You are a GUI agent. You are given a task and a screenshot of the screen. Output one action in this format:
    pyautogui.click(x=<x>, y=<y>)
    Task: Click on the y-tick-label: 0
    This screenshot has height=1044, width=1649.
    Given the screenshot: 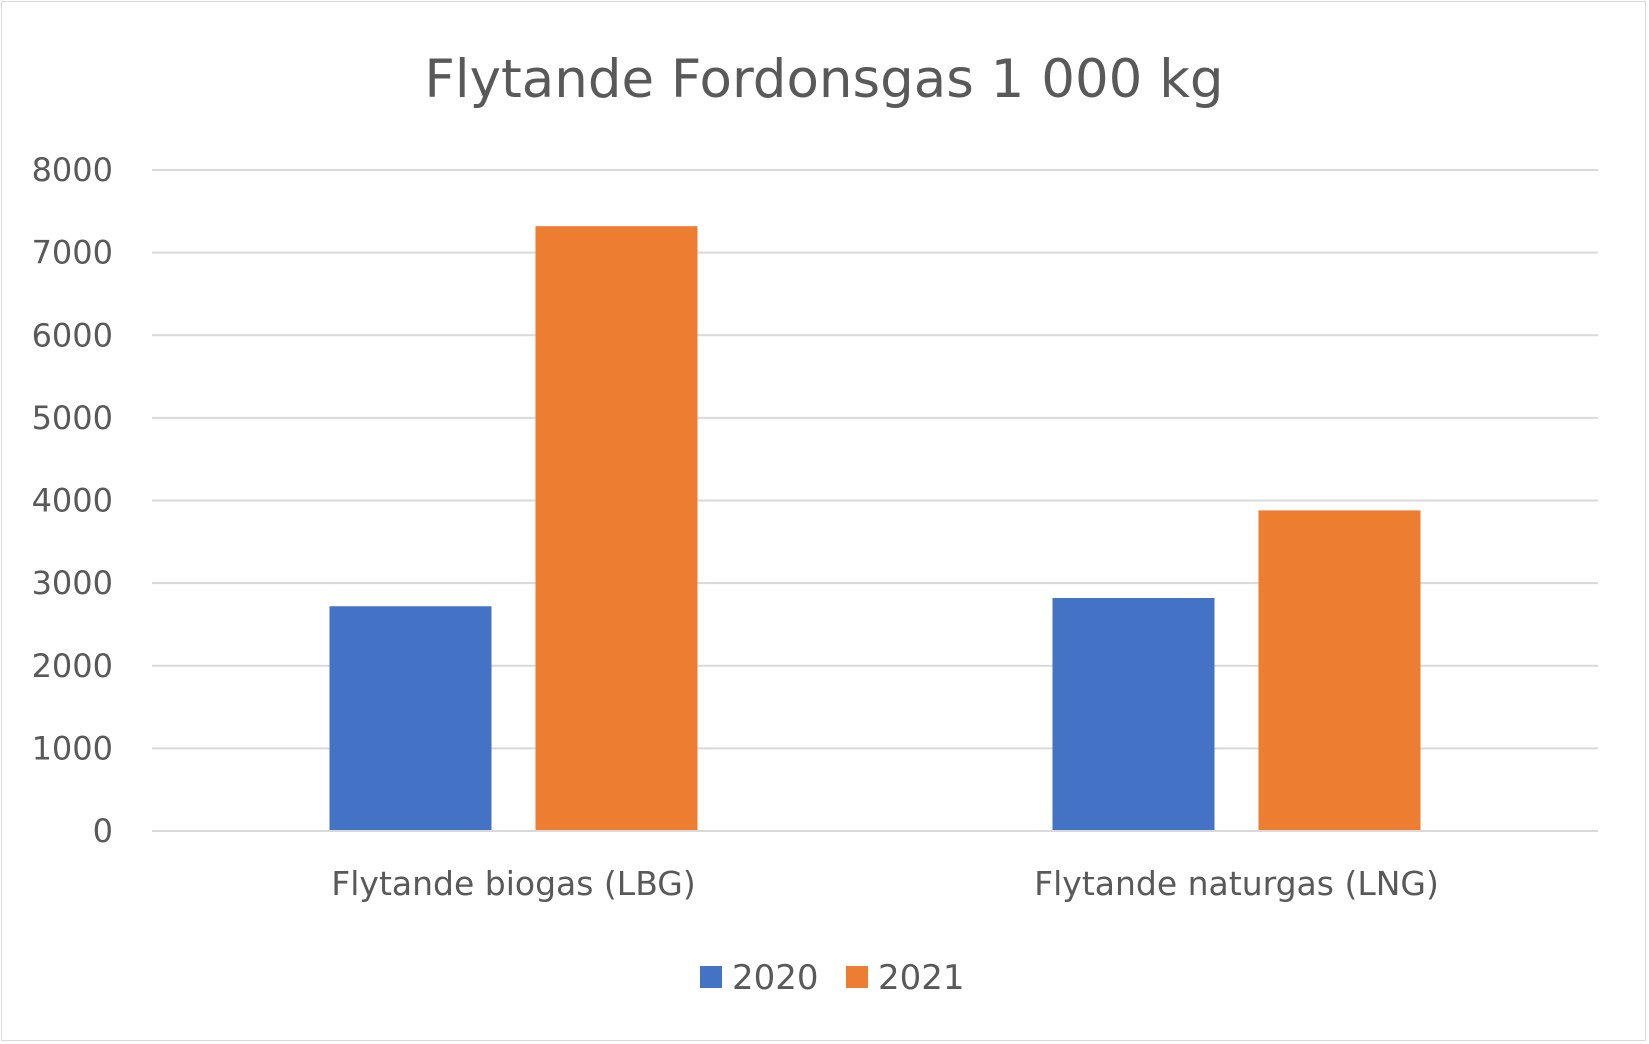 What is the action you would take?
    pyautogui.click(x=103, y=831)
    